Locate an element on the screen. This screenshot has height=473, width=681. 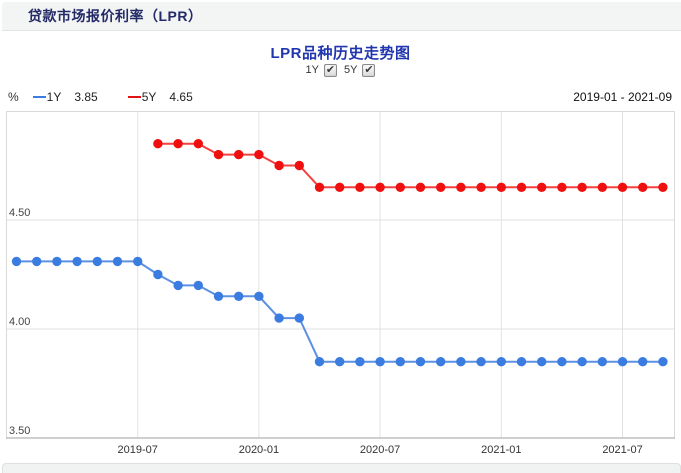
svg-text: 2020-07 is located at coordinates (380, 450).